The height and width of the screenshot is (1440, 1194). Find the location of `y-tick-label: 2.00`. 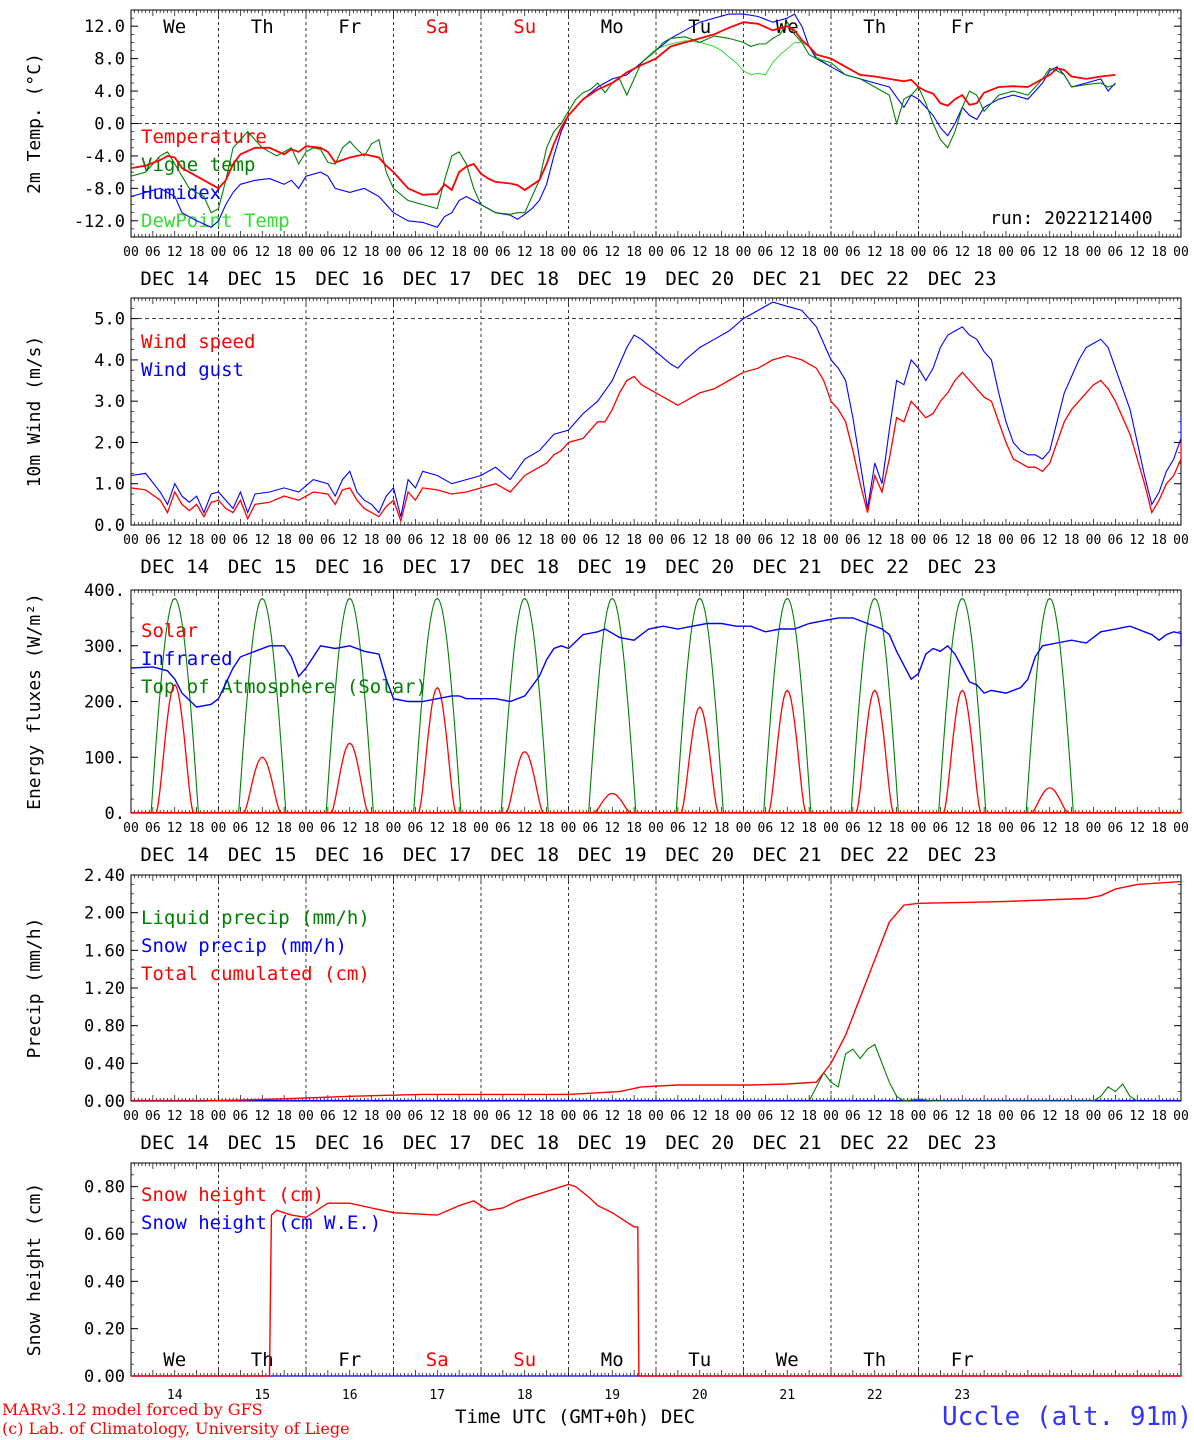

y-tick-label: 2.00 is located at coordinates (104, 914).